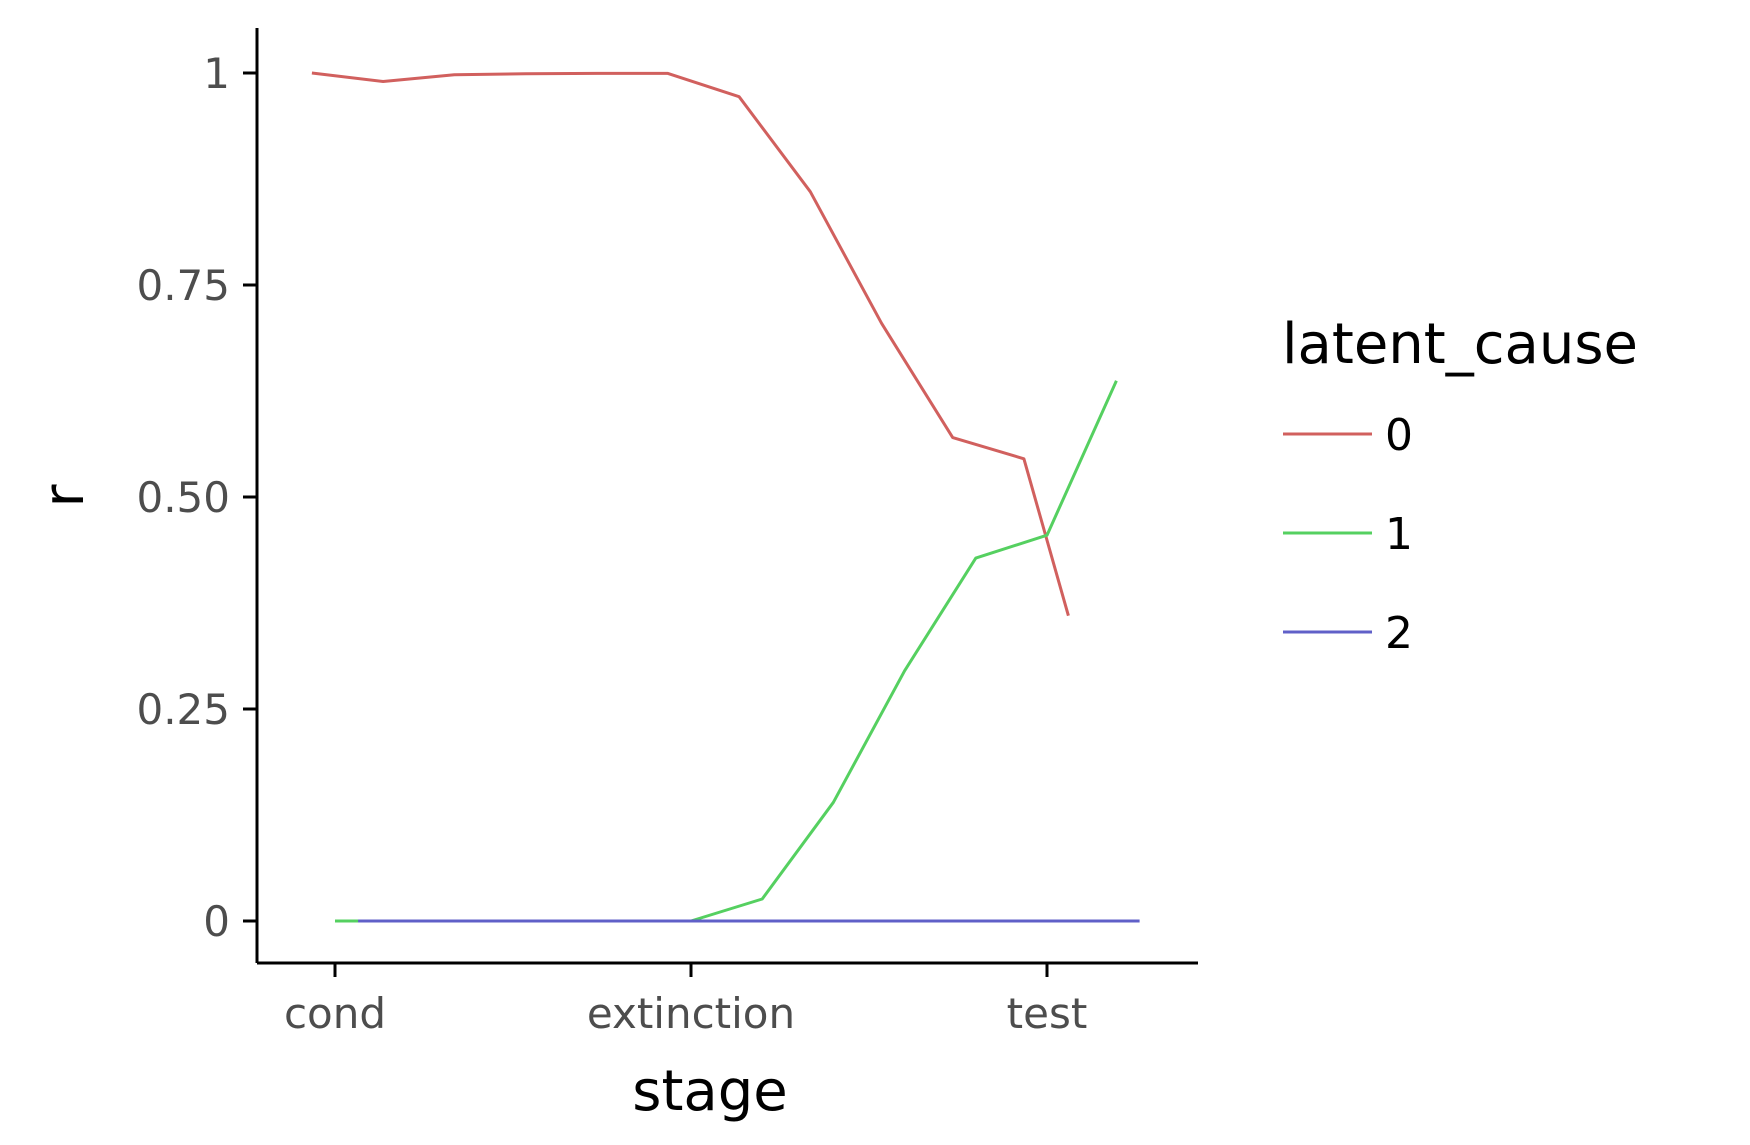 Image resolution: width=1750 pixels, height=1145 pixels. Describe the element at coordinates (691, 1013) in the screenshot. I see `x-tick-label: extinction` at that location.